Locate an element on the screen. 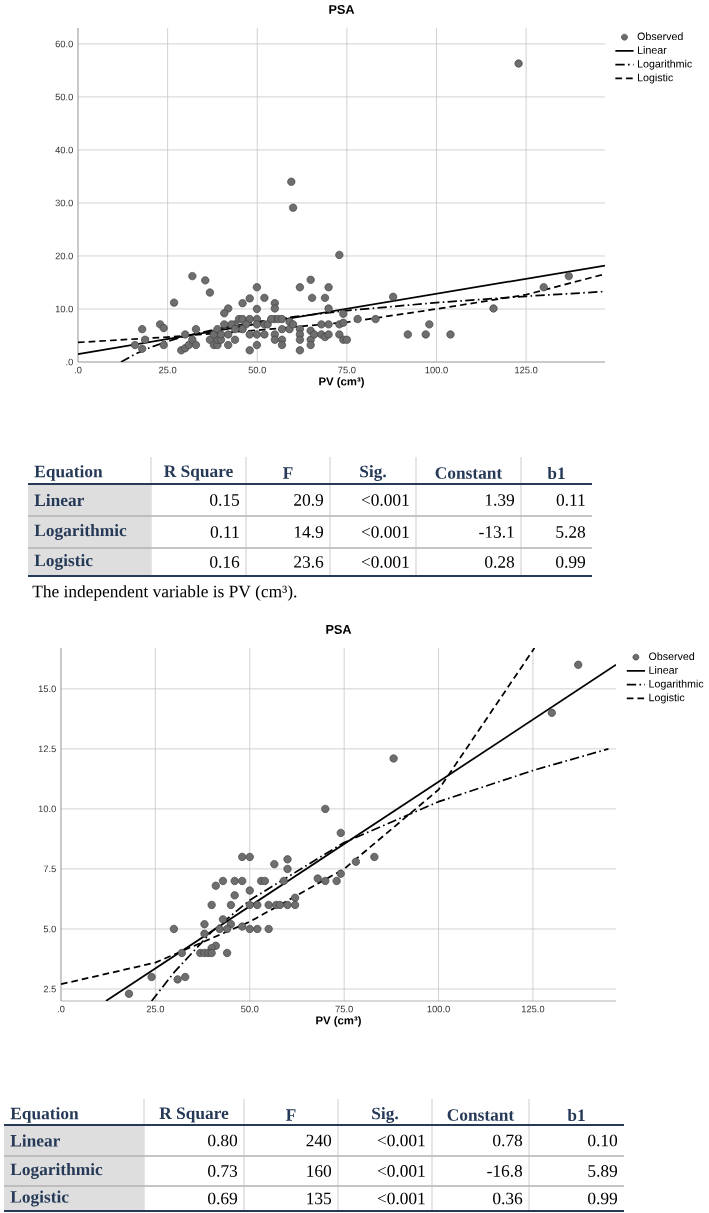 This screenshot has width=709, height=1213. text: 0.16 is located at coordinates (225, 562).